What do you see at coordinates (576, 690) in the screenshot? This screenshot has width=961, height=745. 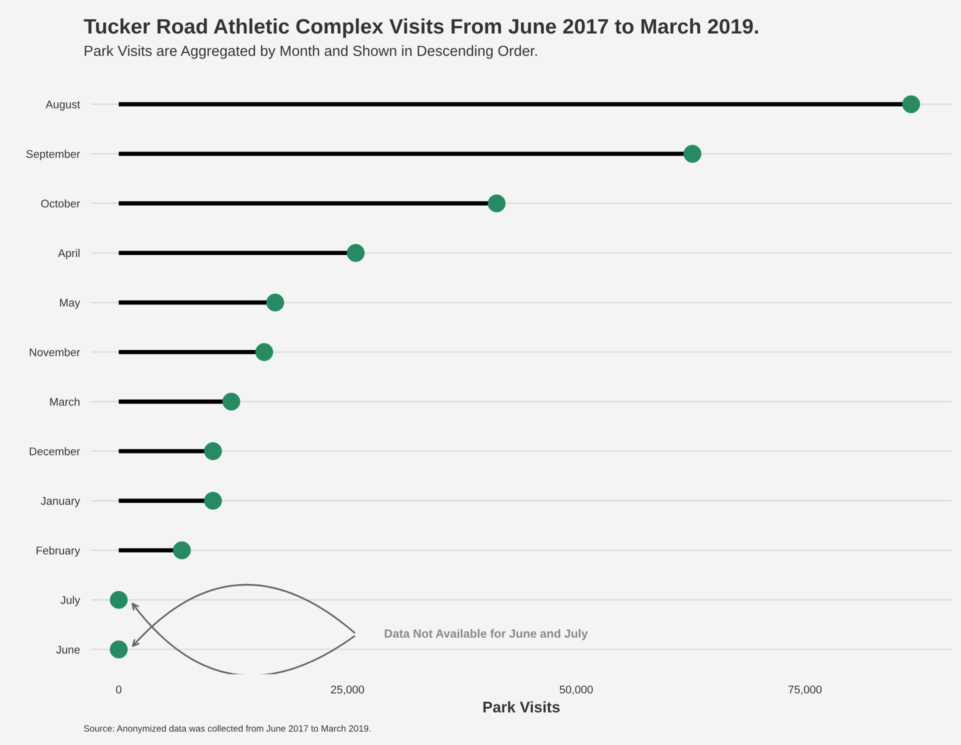 I see `x-tick-label: 50,000` at bounding box center [576, 690].